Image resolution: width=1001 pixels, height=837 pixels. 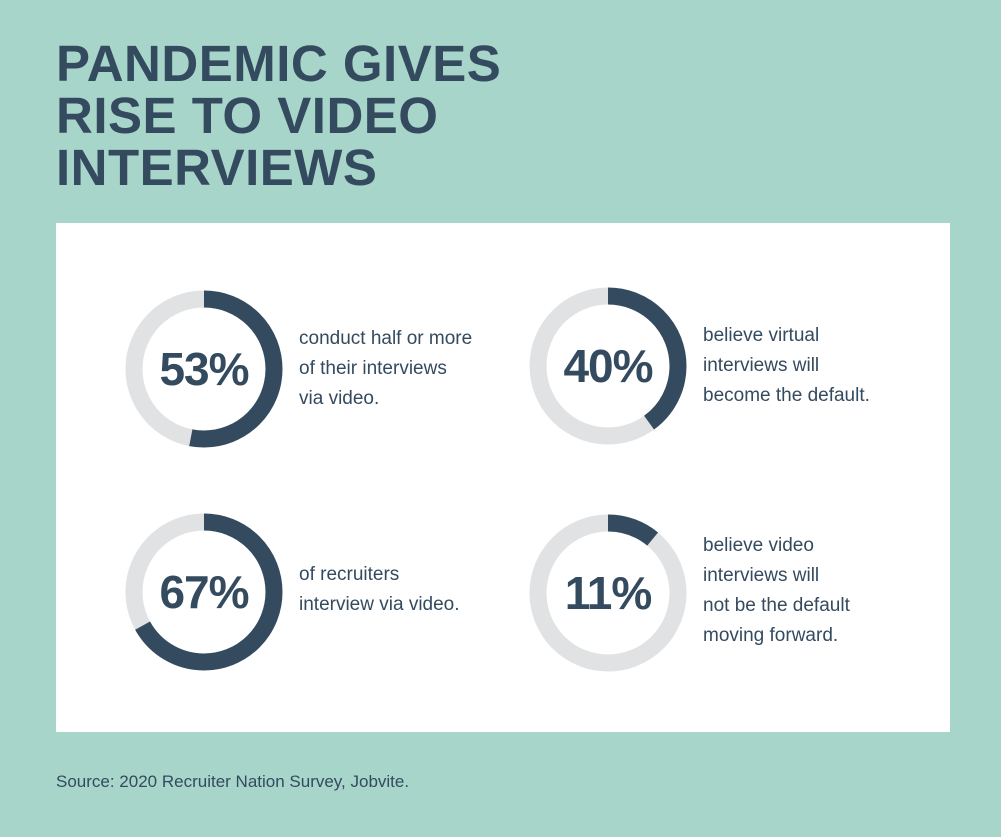 I want to click on title-line-1: PANDEMIC GIVES, so click(x=279, y=63).